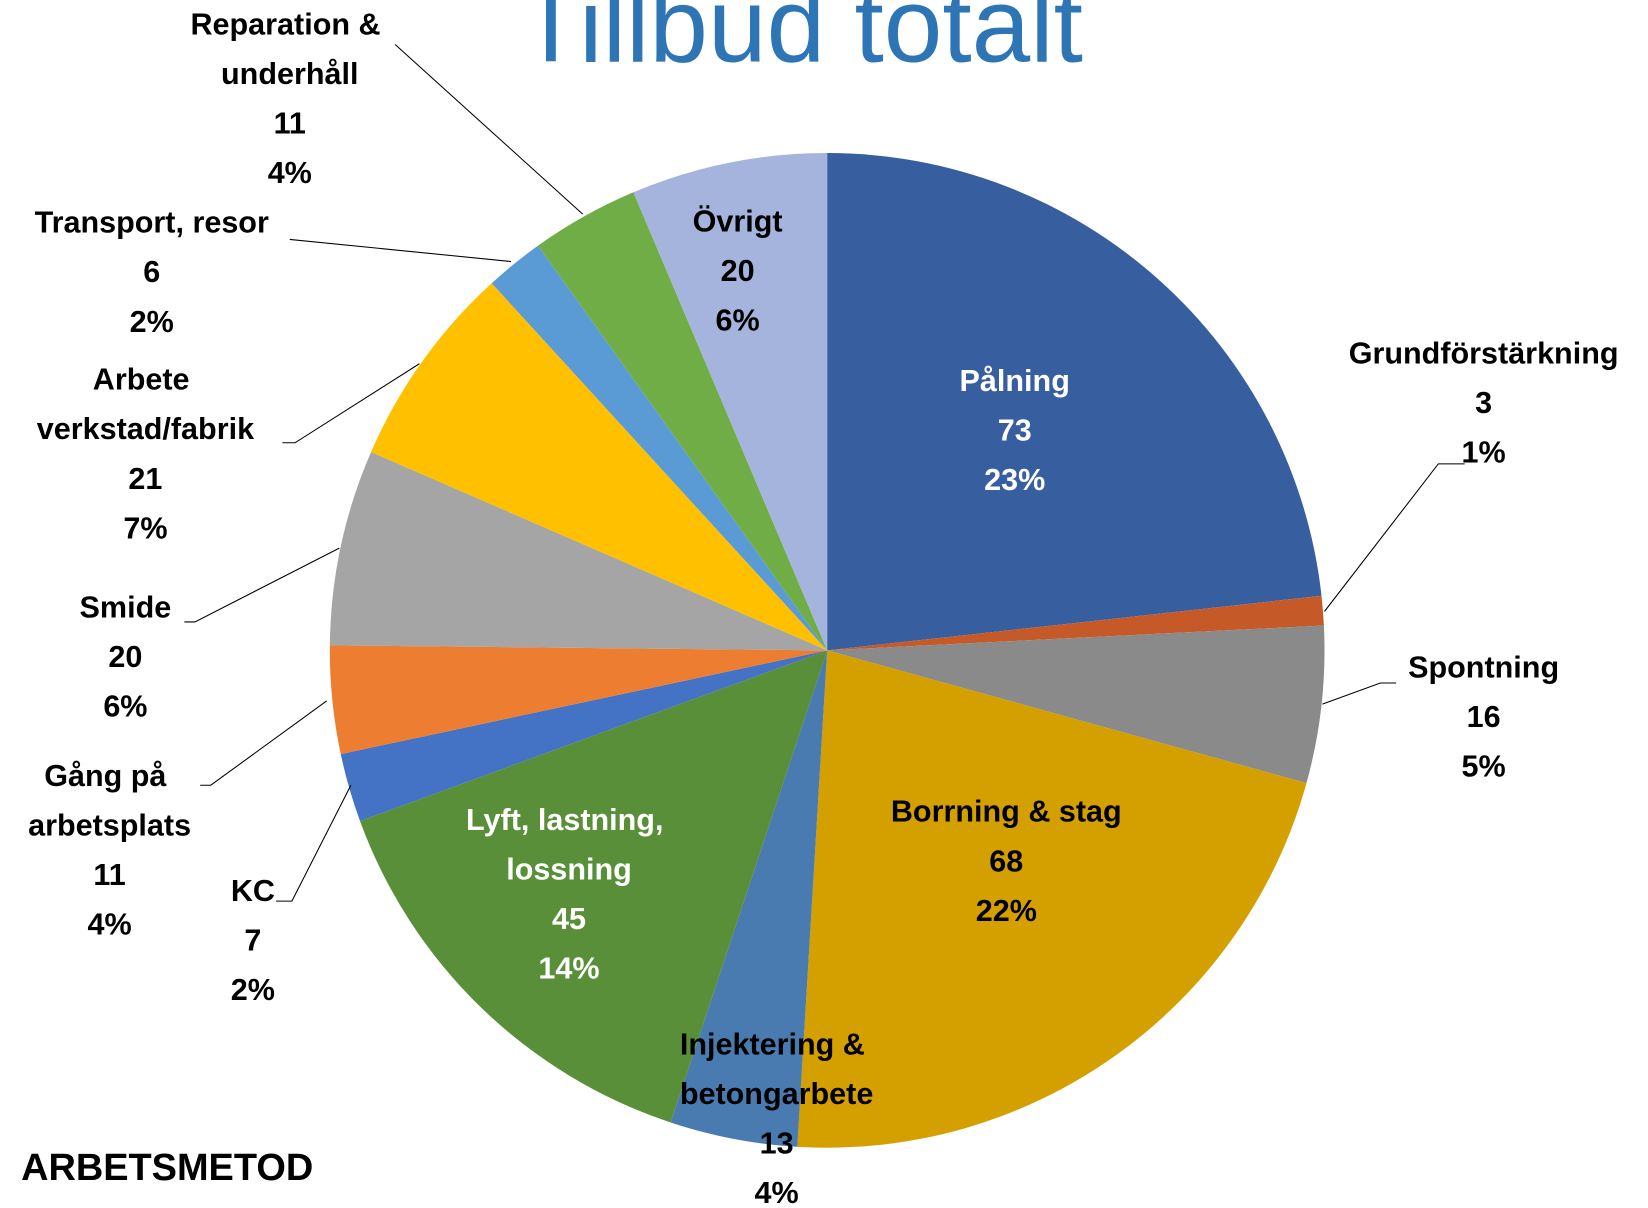  What do you see at coordinates (126, 607) in the screenshot?
I see `category-label: Smide` at bounding box center [126, 607].